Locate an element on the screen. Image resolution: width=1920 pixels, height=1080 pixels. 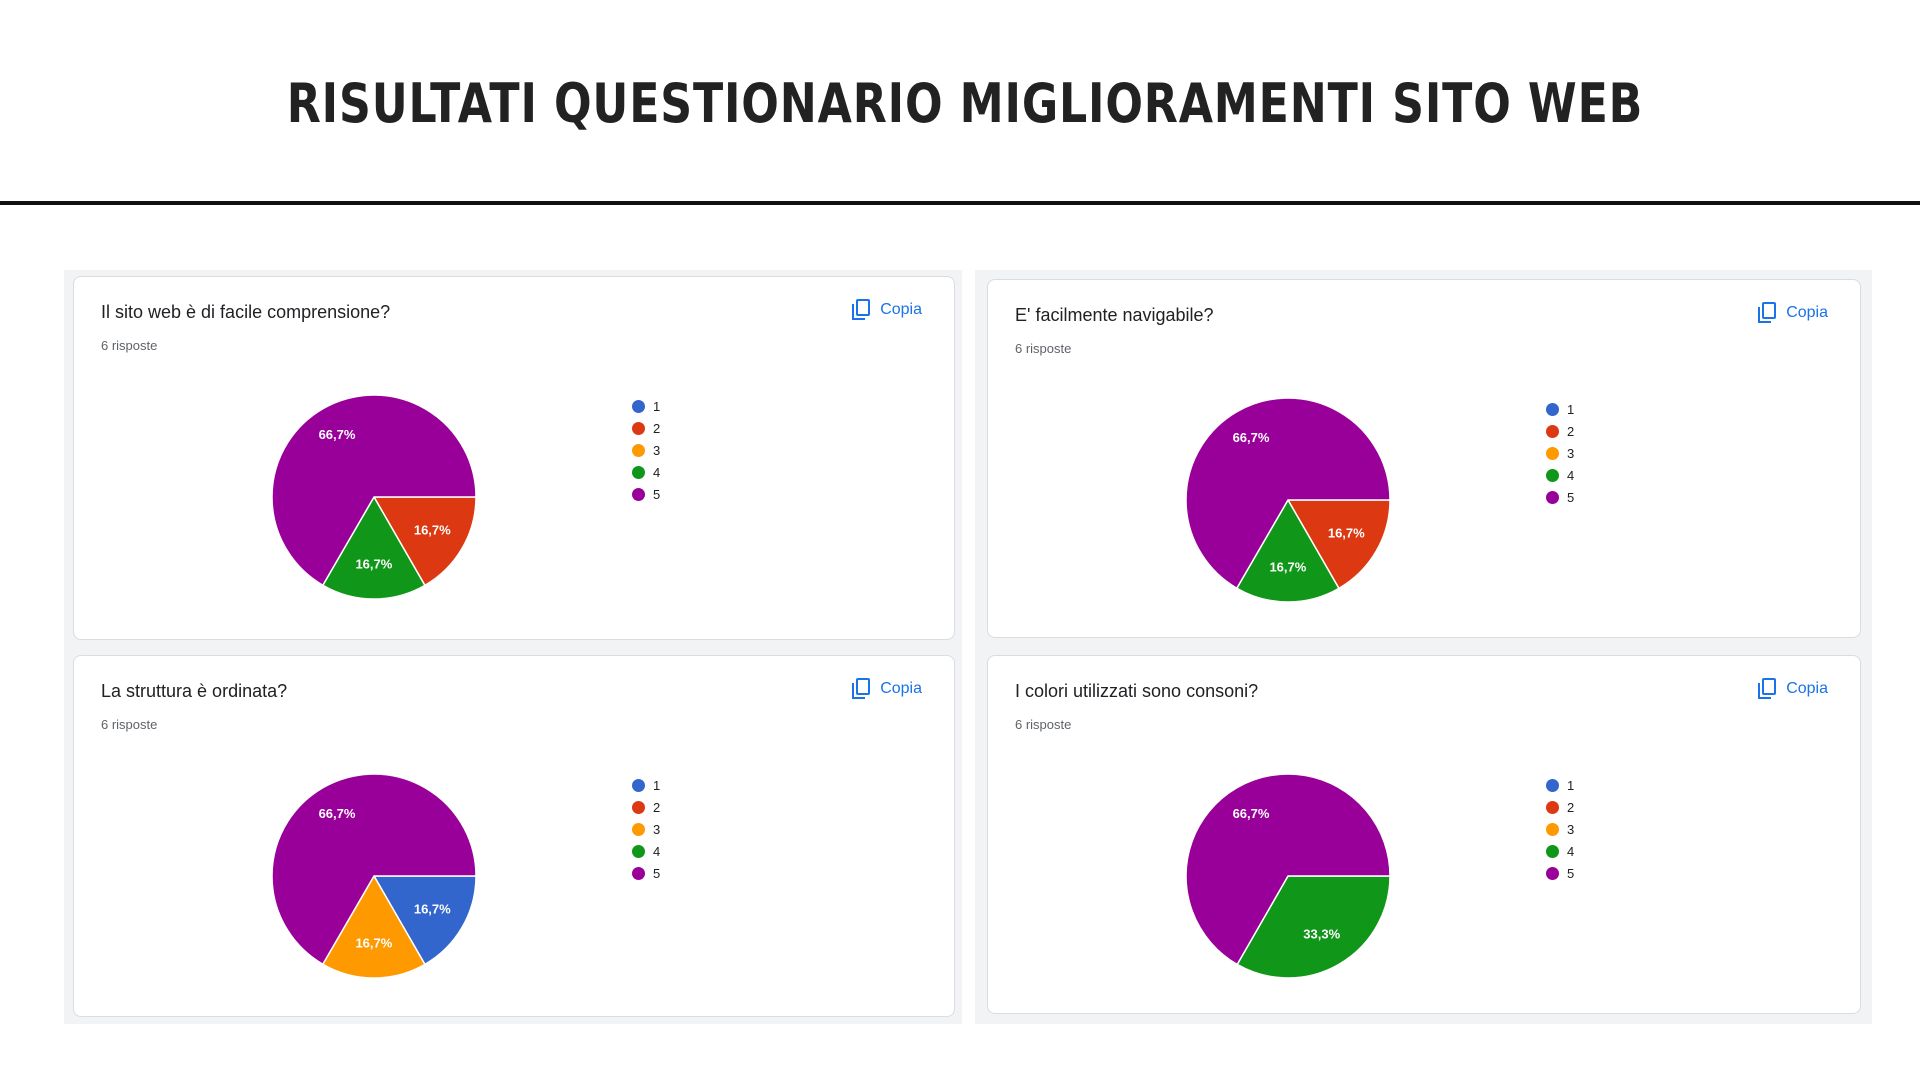
pie-chart: 33,3% 66,7% is located at coordinates (1288, 876).